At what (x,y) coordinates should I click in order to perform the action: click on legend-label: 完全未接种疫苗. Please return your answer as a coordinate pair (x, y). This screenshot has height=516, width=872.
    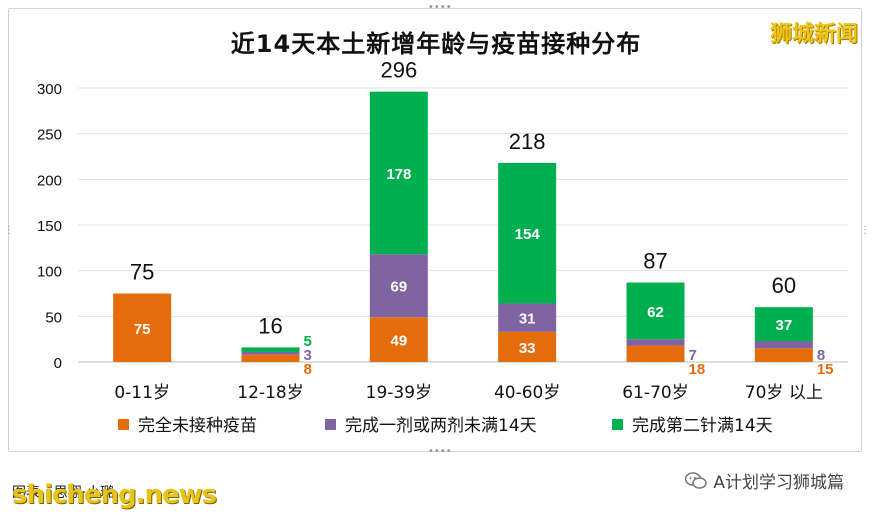
    Looking at the image, I should click on (197, 426).